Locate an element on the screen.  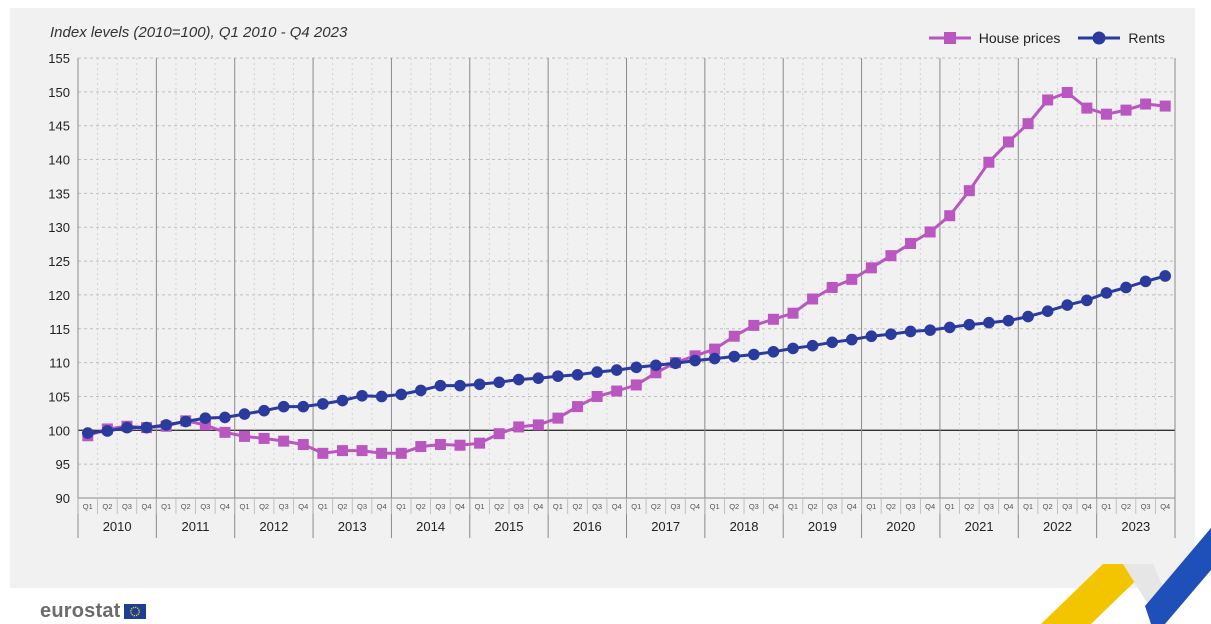
eurostat-corner-chevron-icon is located at coordinates (1126, 576).